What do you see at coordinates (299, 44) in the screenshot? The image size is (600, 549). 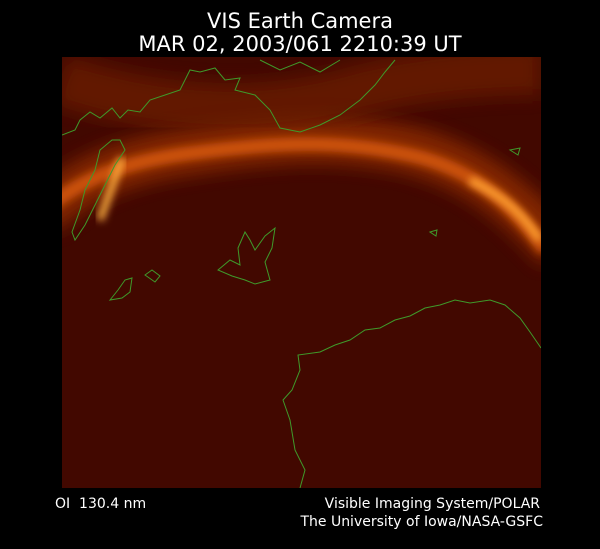 I see `timestamp: MAR 02, 2003/061 2210:39 UT` at bounding box center [299, 44].